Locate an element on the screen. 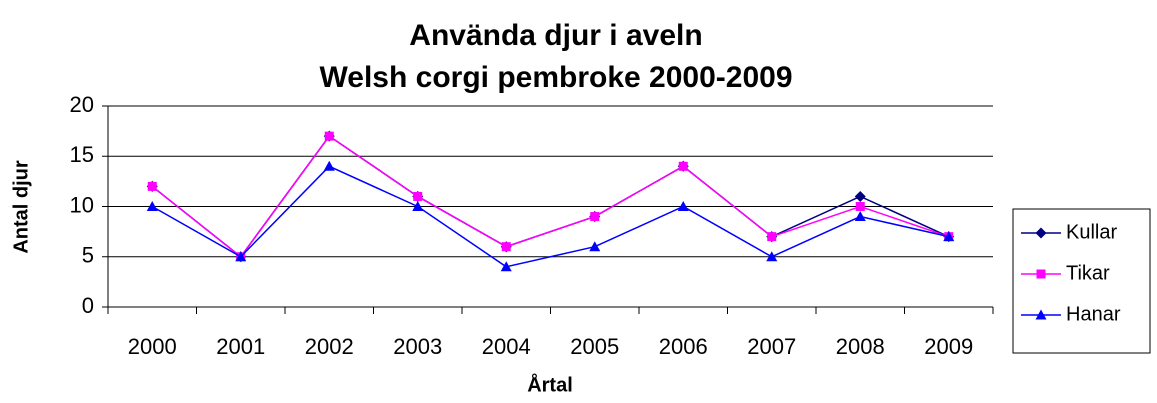 The height and width of the screenshot is (403, 1157). x-tick-label: 2006 is located at coordinates (683, 346).